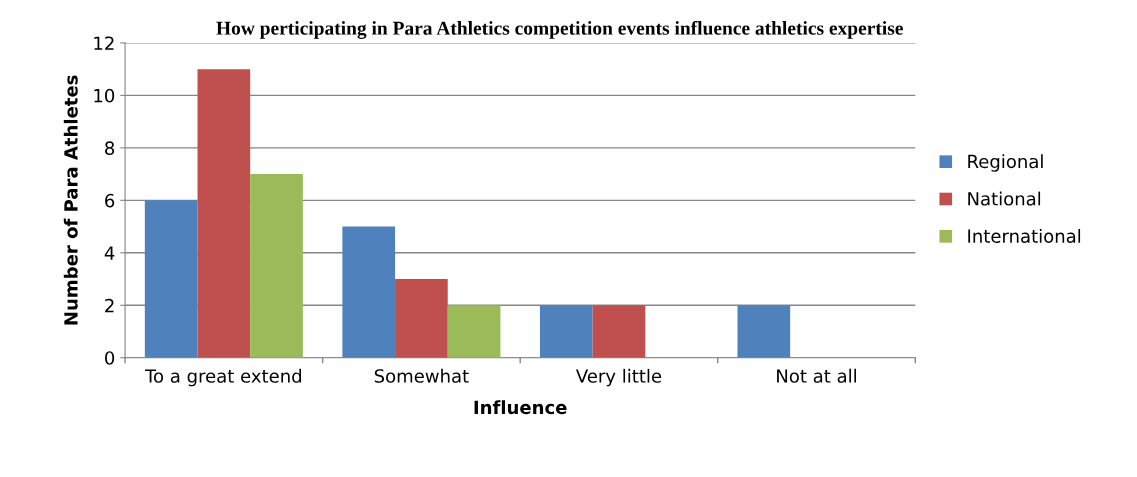 This screenshot has height=477, width=1137. I want to click on legend-label: National, so click(1004, 198).